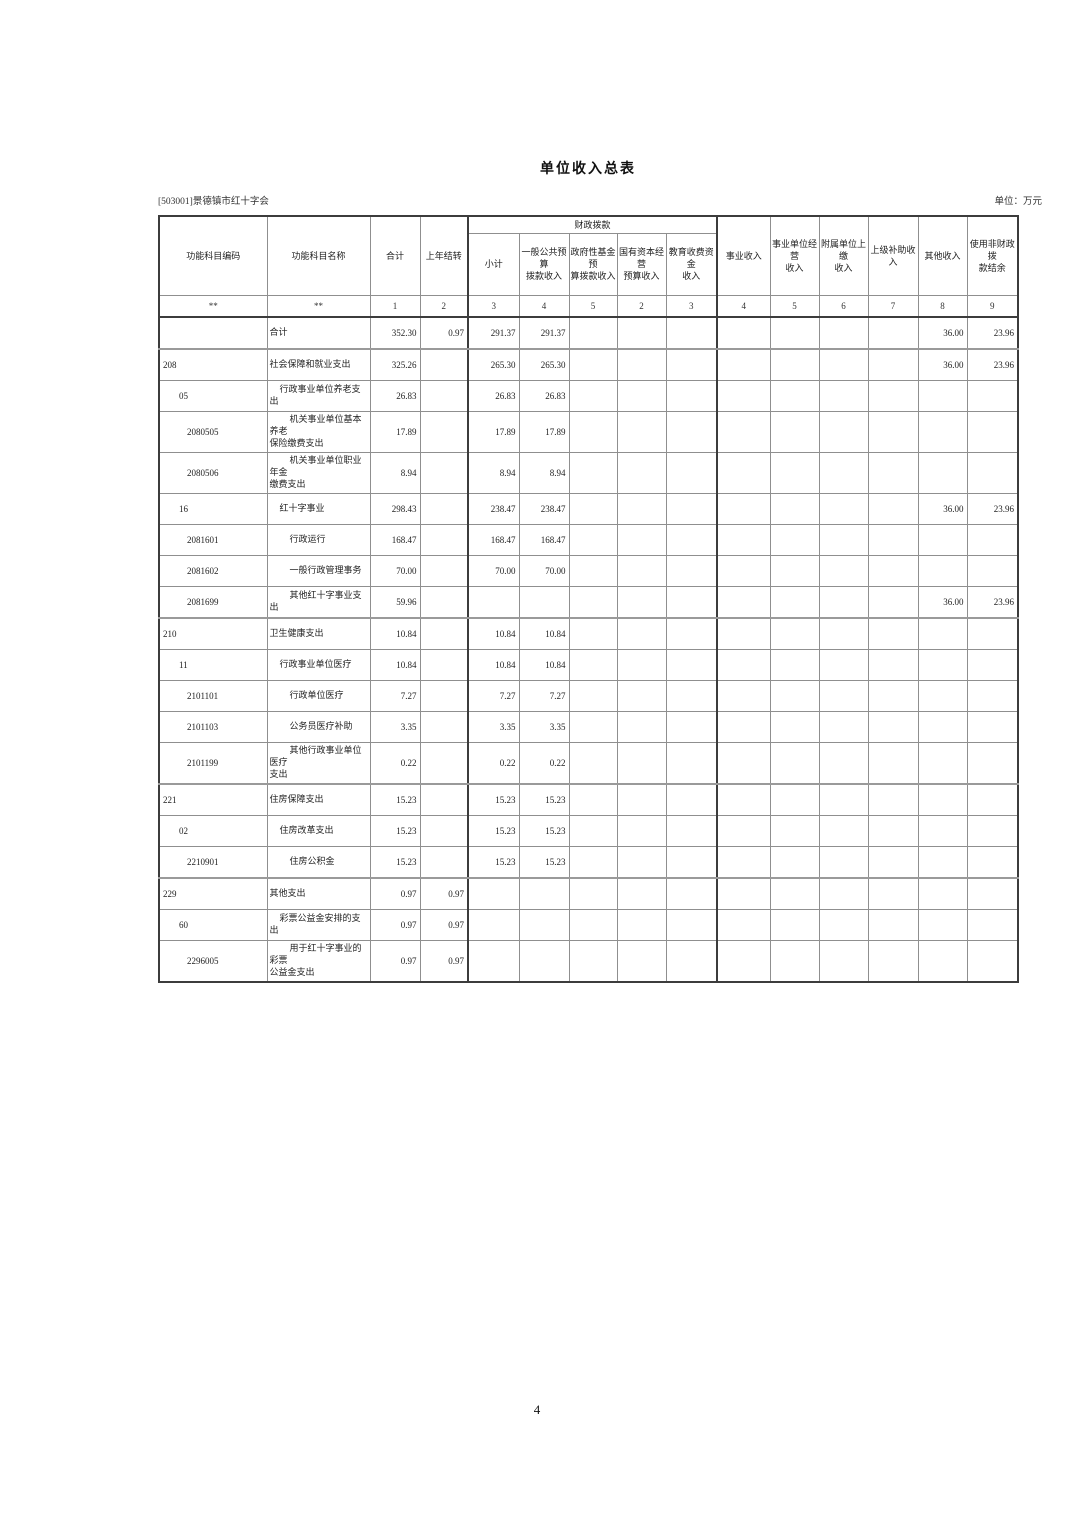  I want to click on cell-total: 15.23, so click(395, 799).